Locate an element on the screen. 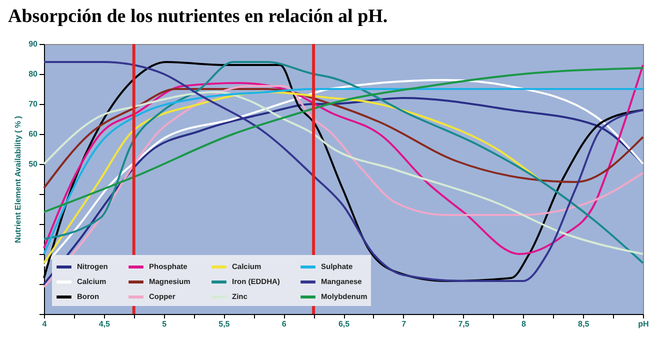  x-tick-label: 5 is located at coordinates (165, 324).